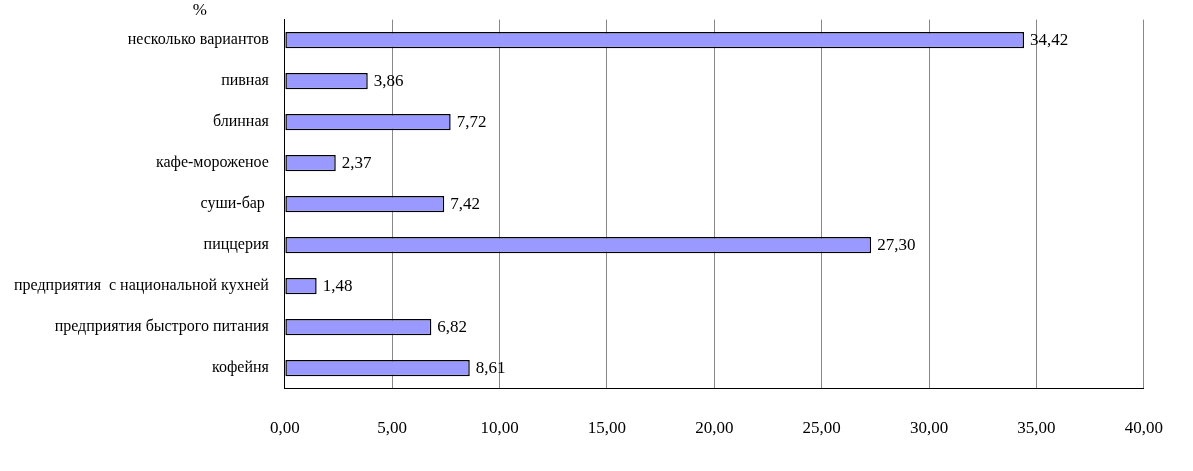  What do you see at coordinates (162, 326) in the screenshot?
I see `y-tick-label: предприятия быстрого питания` at bounding box center [162, 326].